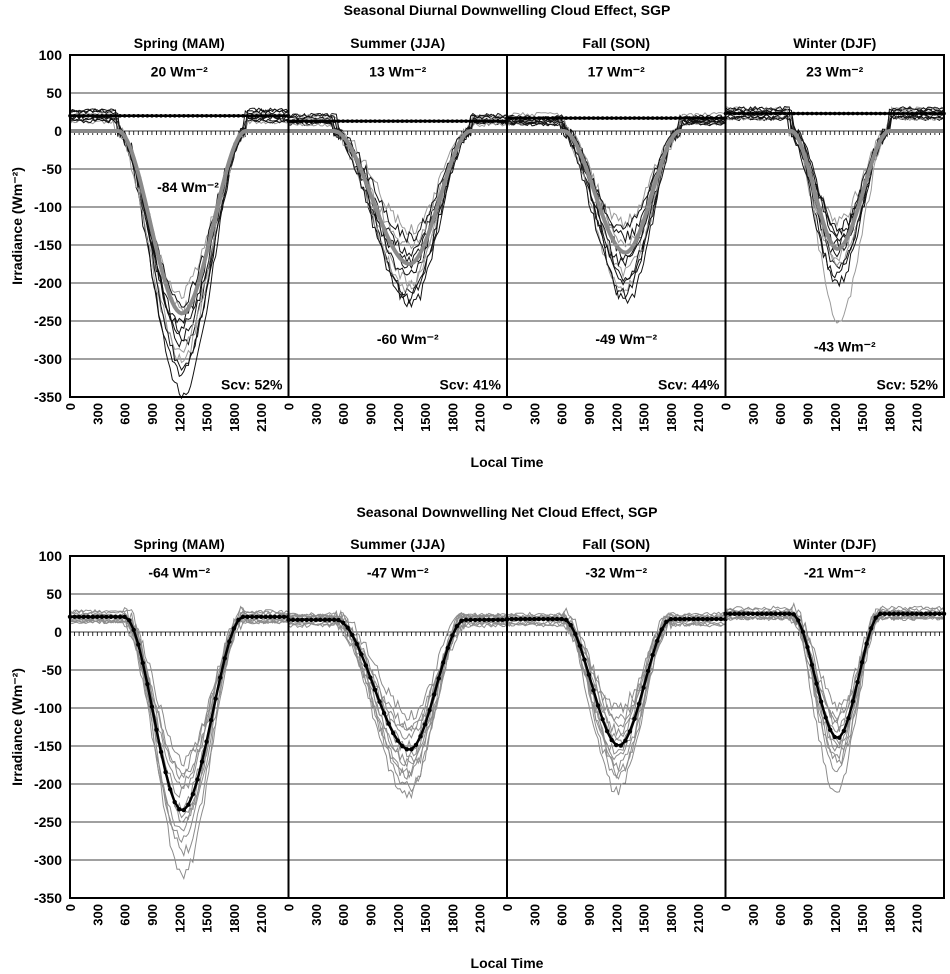 The image size is (950, 974). Describe the element at coordinates (835, 71) in the screenshot. I see `lw-effect-label: 23 Wm⁻²` at that location.